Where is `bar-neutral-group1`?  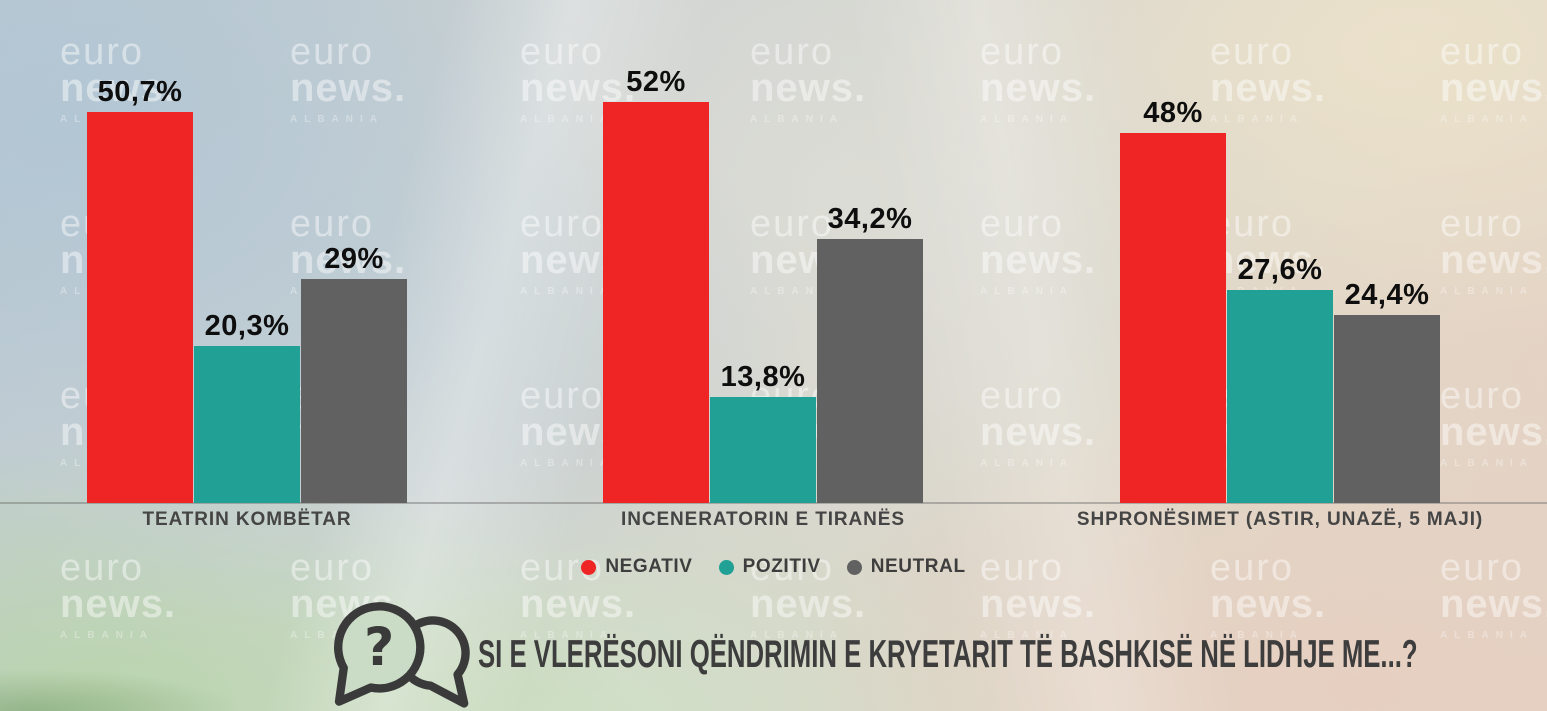
bar-neutral-group1 is located at coordinates (354, 391).